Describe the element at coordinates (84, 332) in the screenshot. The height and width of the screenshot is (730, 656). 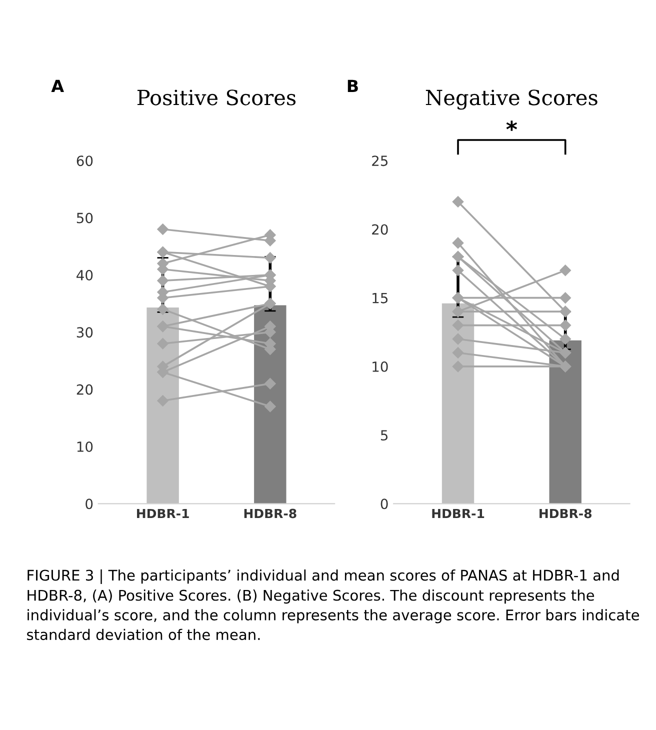
I see `y-tick-label: 30` at that location.